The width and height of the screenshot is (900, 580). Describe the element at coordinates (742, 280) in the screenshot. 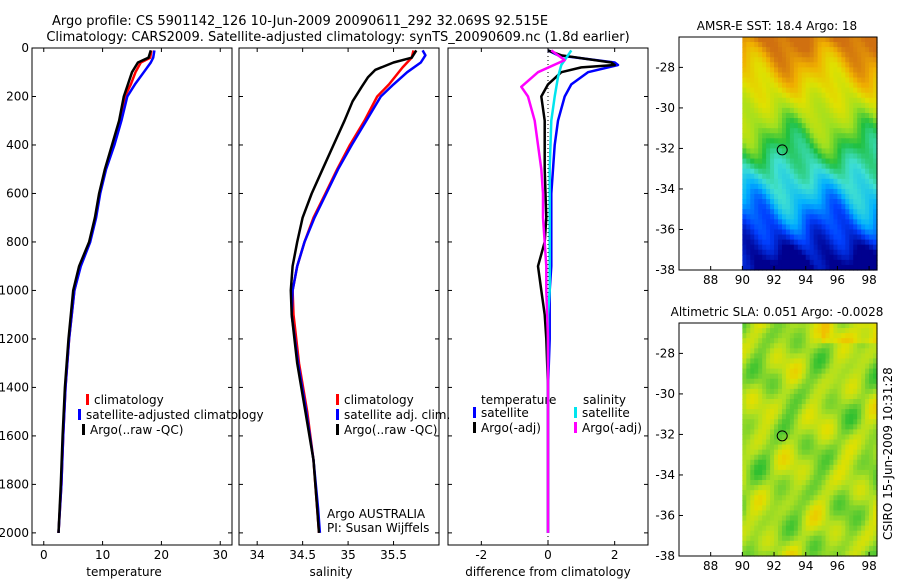

I see `sst_map-xtick-label-1: 90` at that location.